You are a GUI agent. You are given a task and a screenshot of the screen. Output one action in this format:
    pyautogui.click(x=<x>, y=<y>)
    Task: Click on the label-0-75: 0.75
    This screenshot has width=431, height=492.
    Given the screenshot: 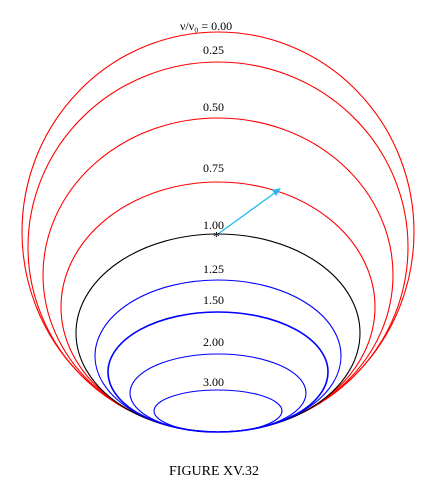 What is the action you would take?
    pyautogui.click(x=213, y=168)
    